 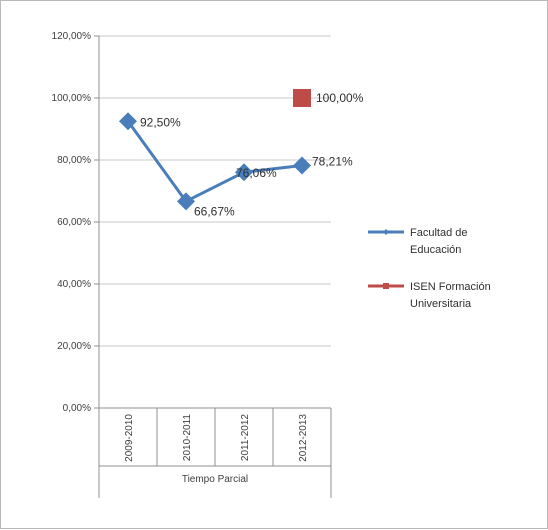 I want to click on series-points, so click(x=215, y=150).